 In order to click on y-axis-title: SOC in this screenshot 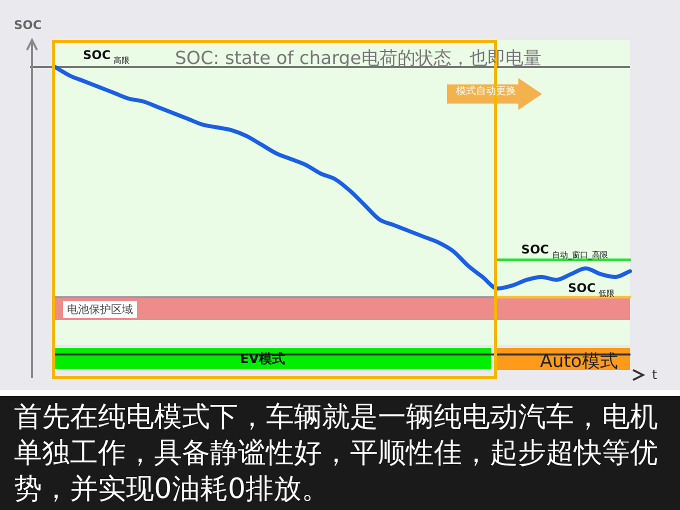, I will do `click(28, 25)`.